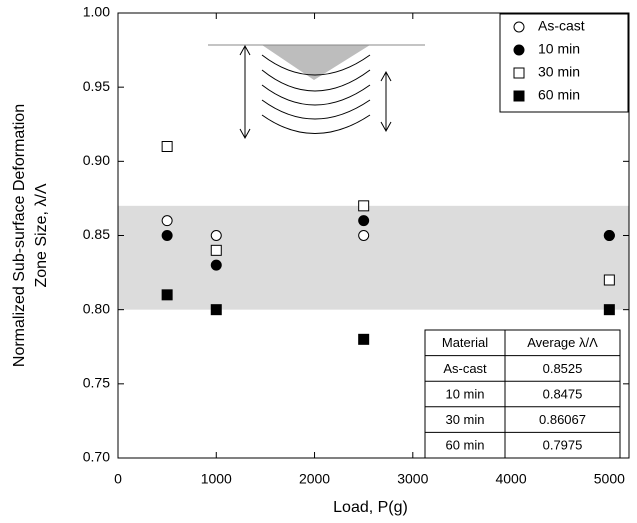  I want to click on y-tick-label: 0.80, so click(96, 308).